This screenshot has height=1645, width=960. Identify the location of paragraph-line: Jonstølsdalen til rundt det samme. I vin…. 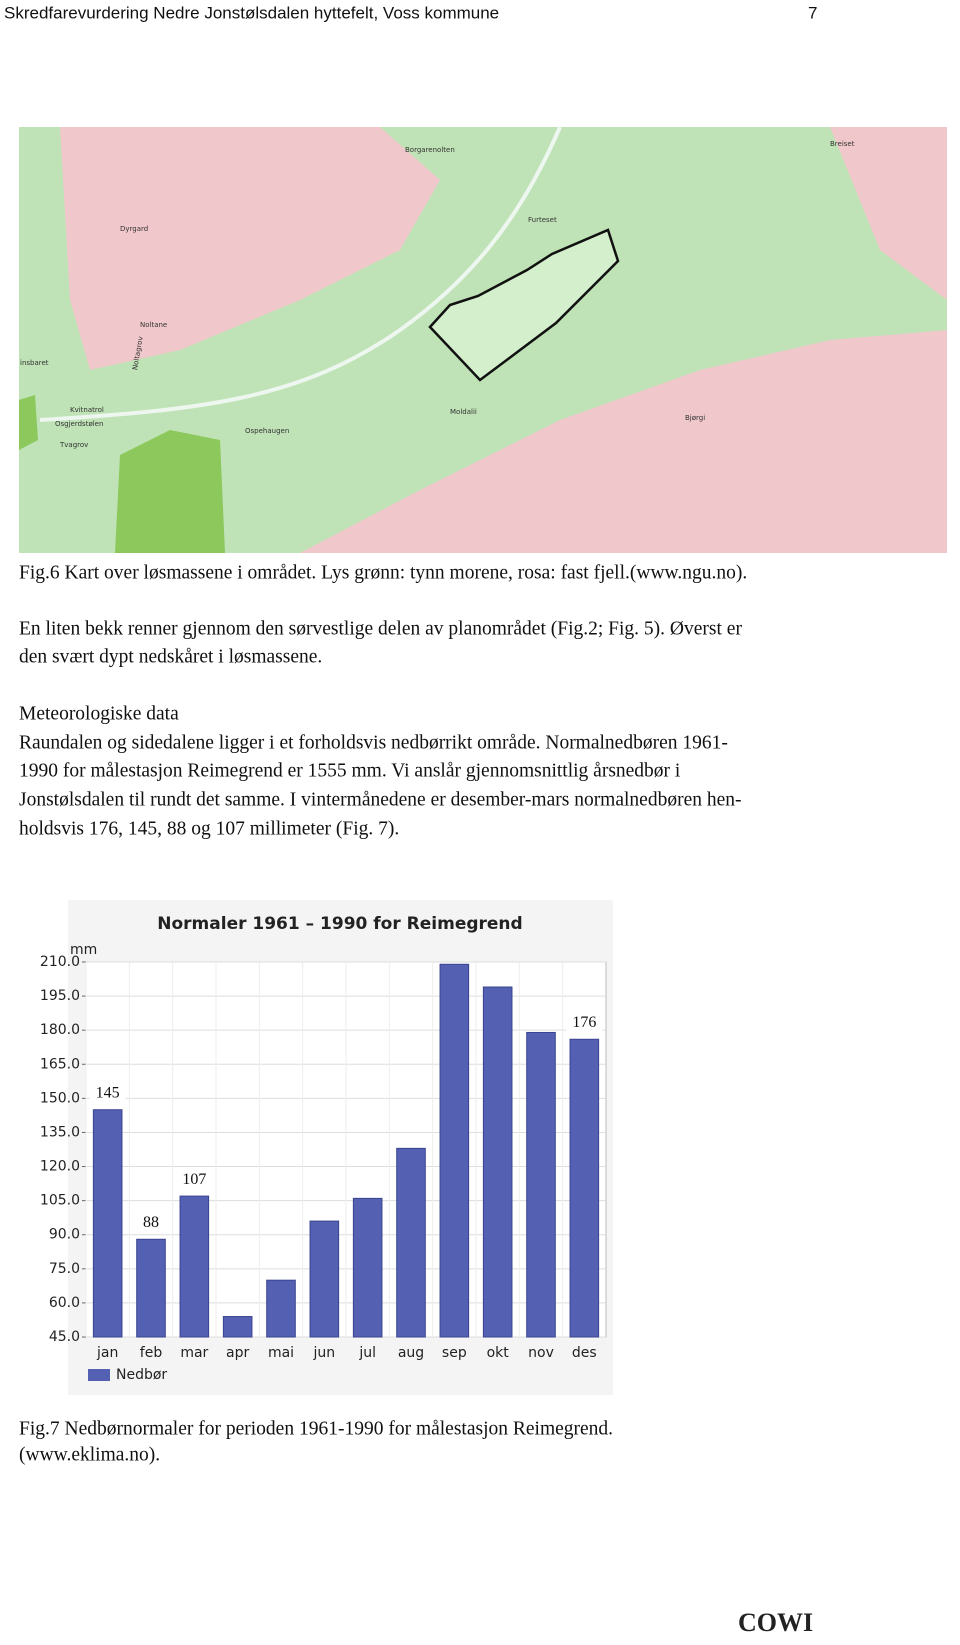
(380, 799).